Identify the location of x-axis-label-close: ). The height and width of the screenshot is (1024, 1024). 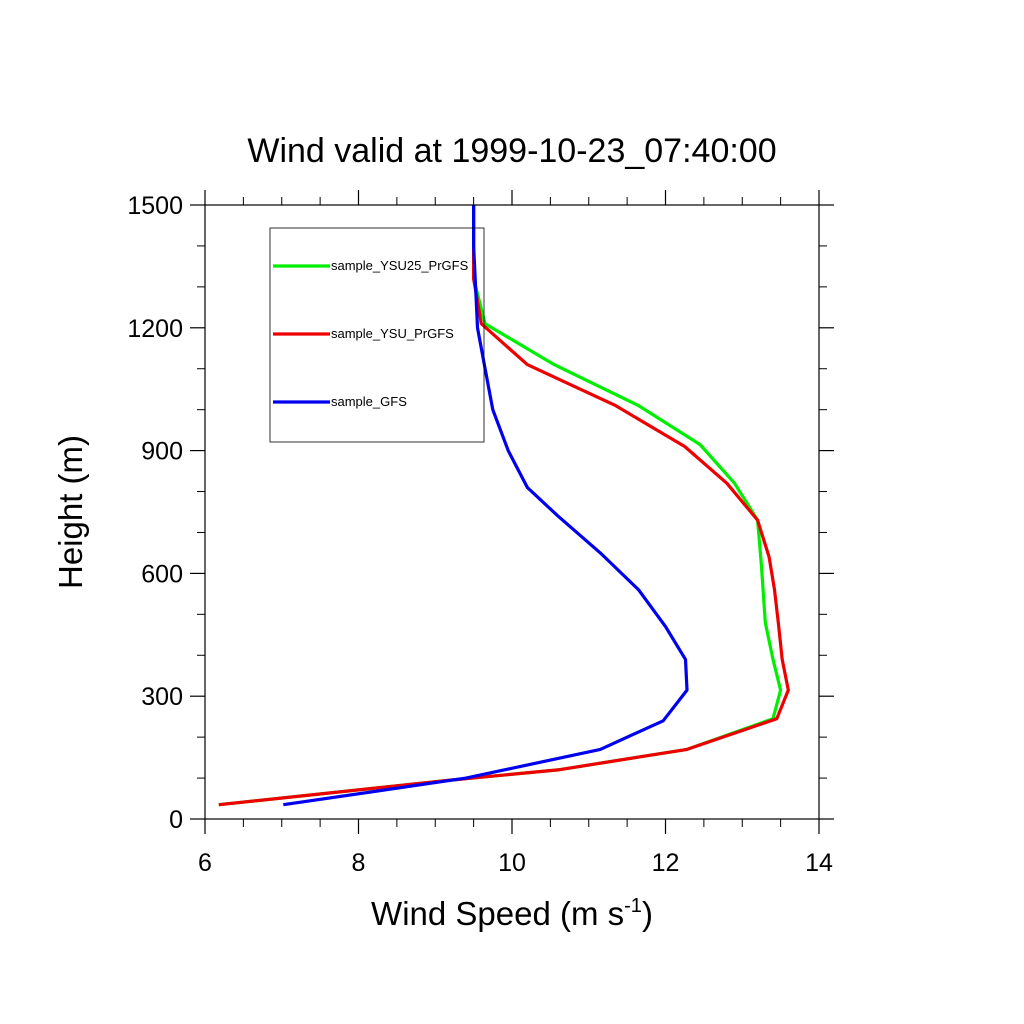
(647, 913).